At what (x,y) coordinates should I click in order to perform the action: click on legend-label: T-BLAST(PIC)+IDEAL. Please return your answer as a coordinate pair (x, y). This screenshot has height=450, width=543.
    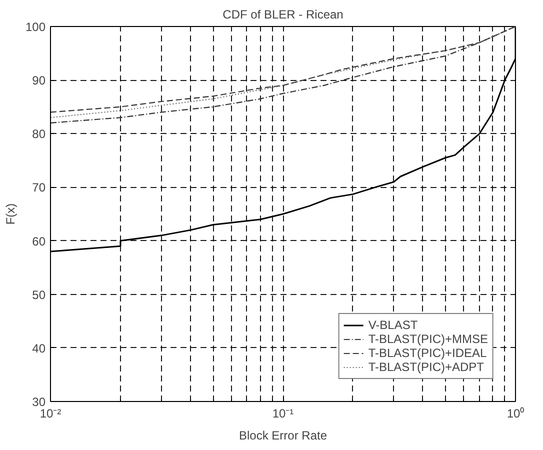
    Looking at the image, I should click on (427, 353).